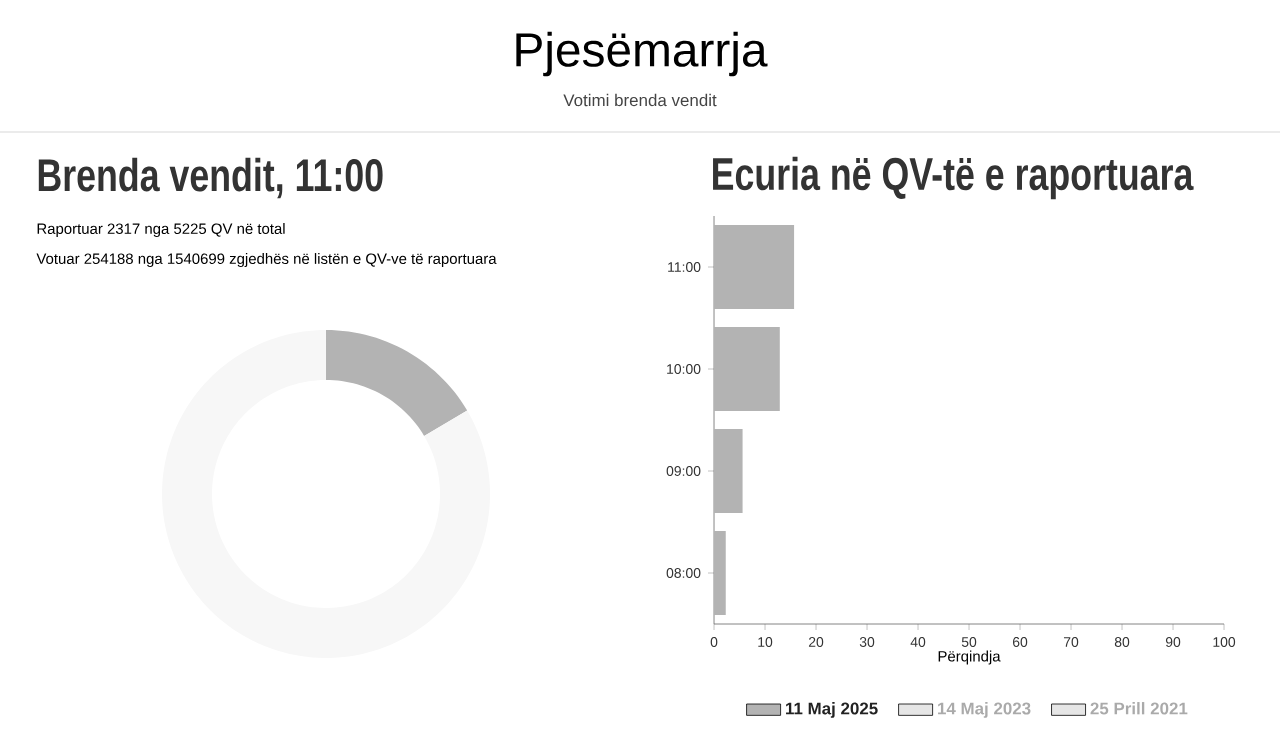 This screenshot has width=1280, height=734. What do you see at coordinates (640, 100) in the screenshot?
I see `text: Votimi brenda vendit` at bounding box center [640, 100].